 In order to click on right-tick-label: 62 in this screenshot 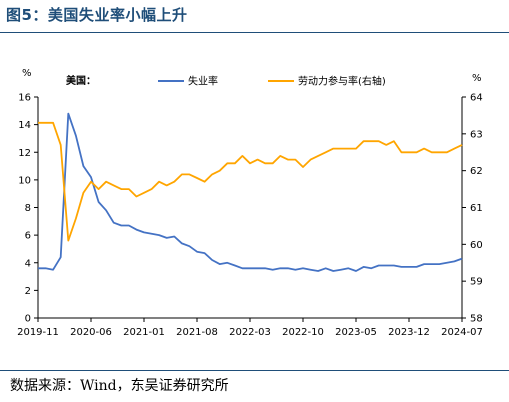, I will do `click(476, 171)`.